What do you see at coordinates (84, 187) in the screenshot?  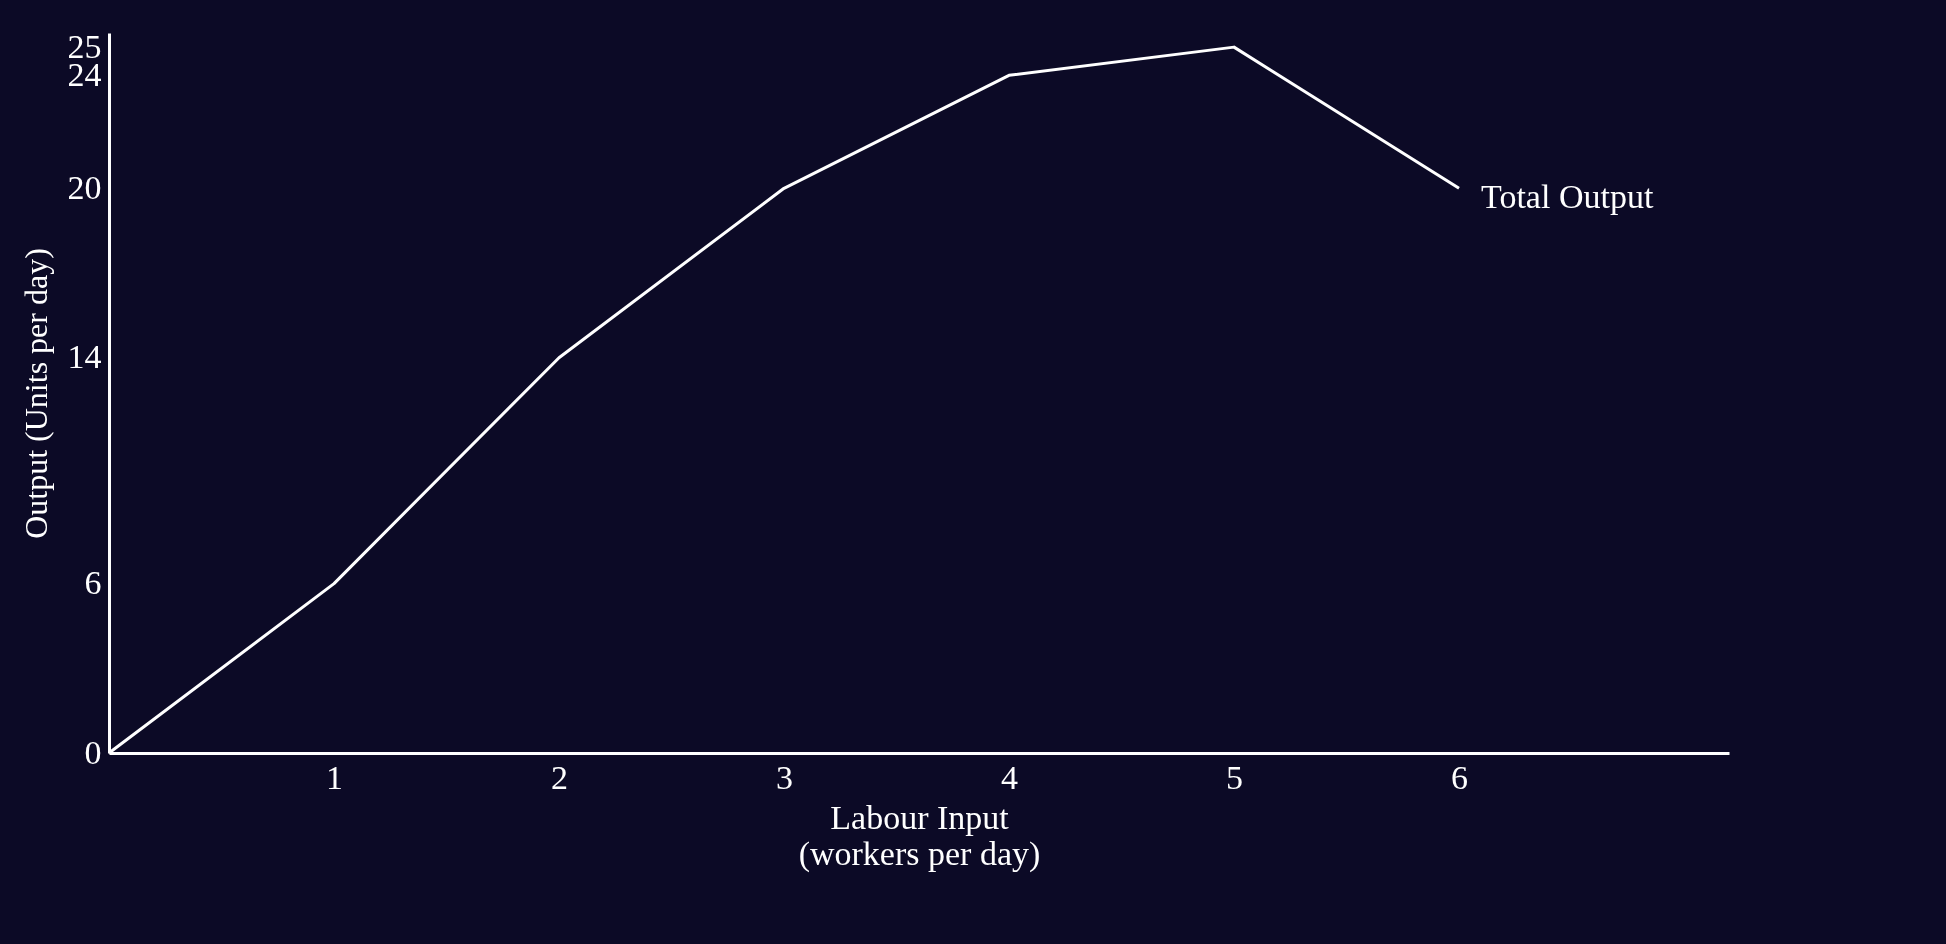 I see `y-tick-label: 20` at bounding box center [84, 187].